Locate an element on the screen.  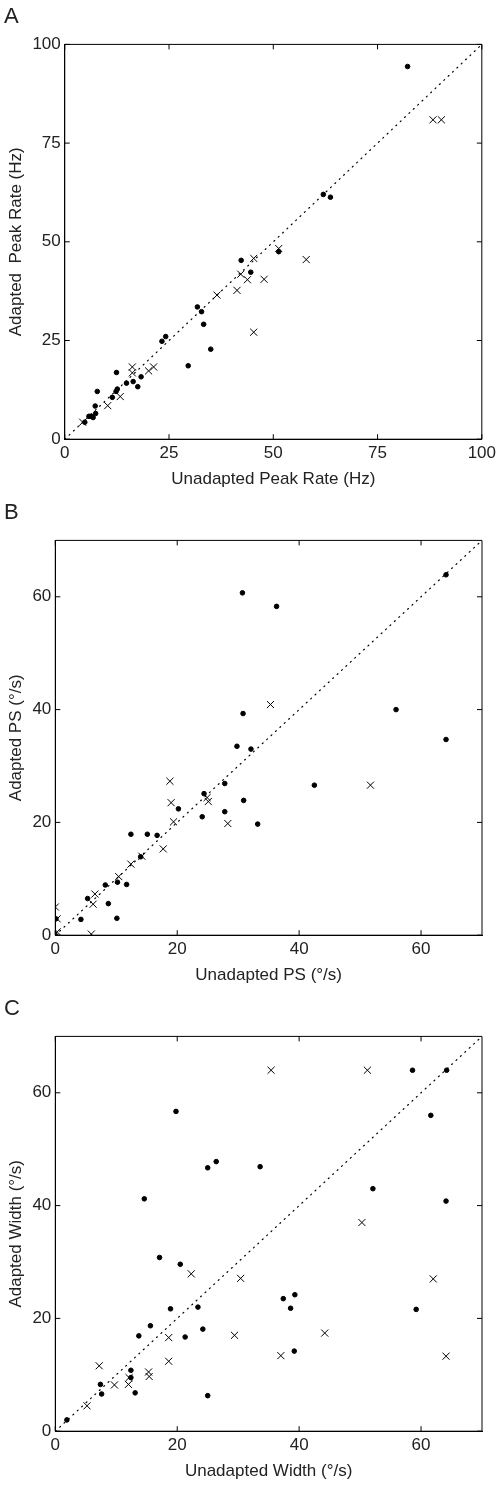
x-tick-label: 100 is located at coordinates (482, 453).